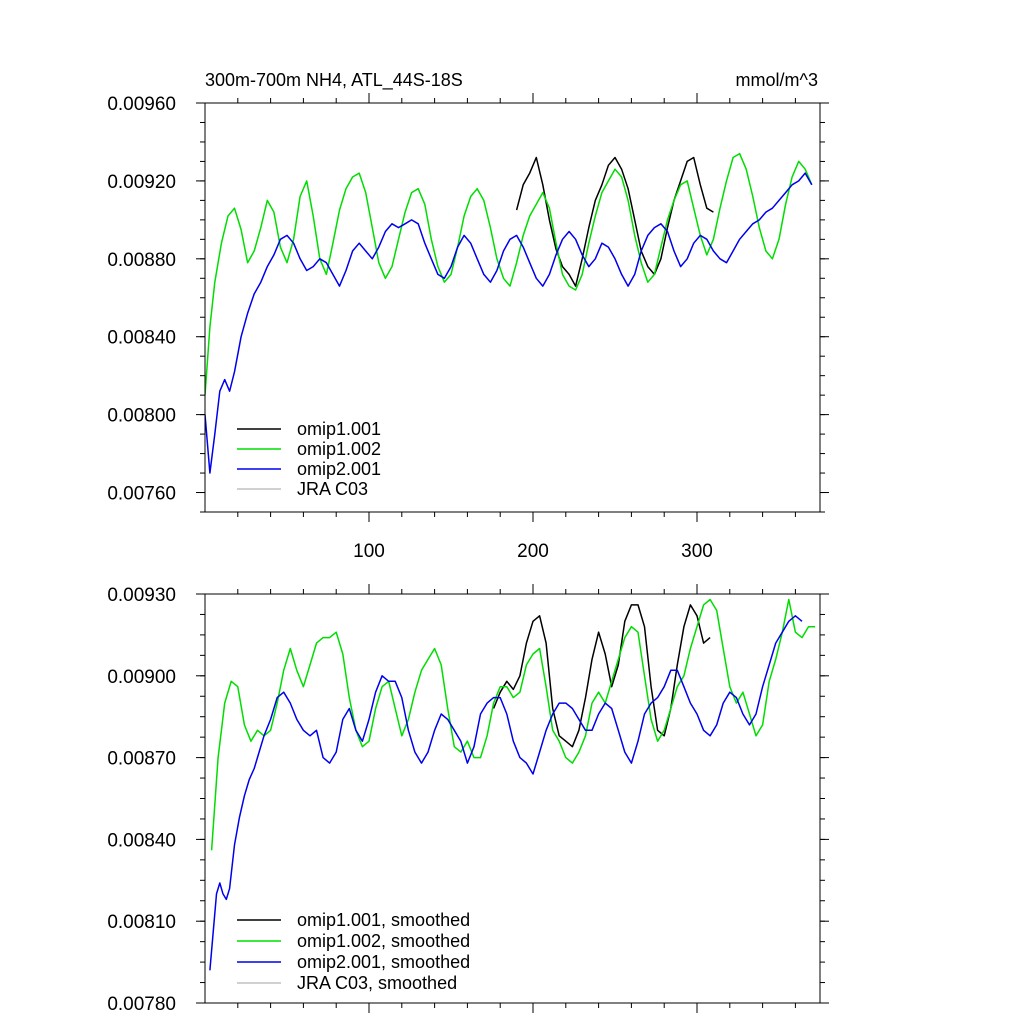  What do you see at coordinates (141, 494) in the screenshot?
I see `y-tick-label: 0.00760` at bounding box center [141, 494].